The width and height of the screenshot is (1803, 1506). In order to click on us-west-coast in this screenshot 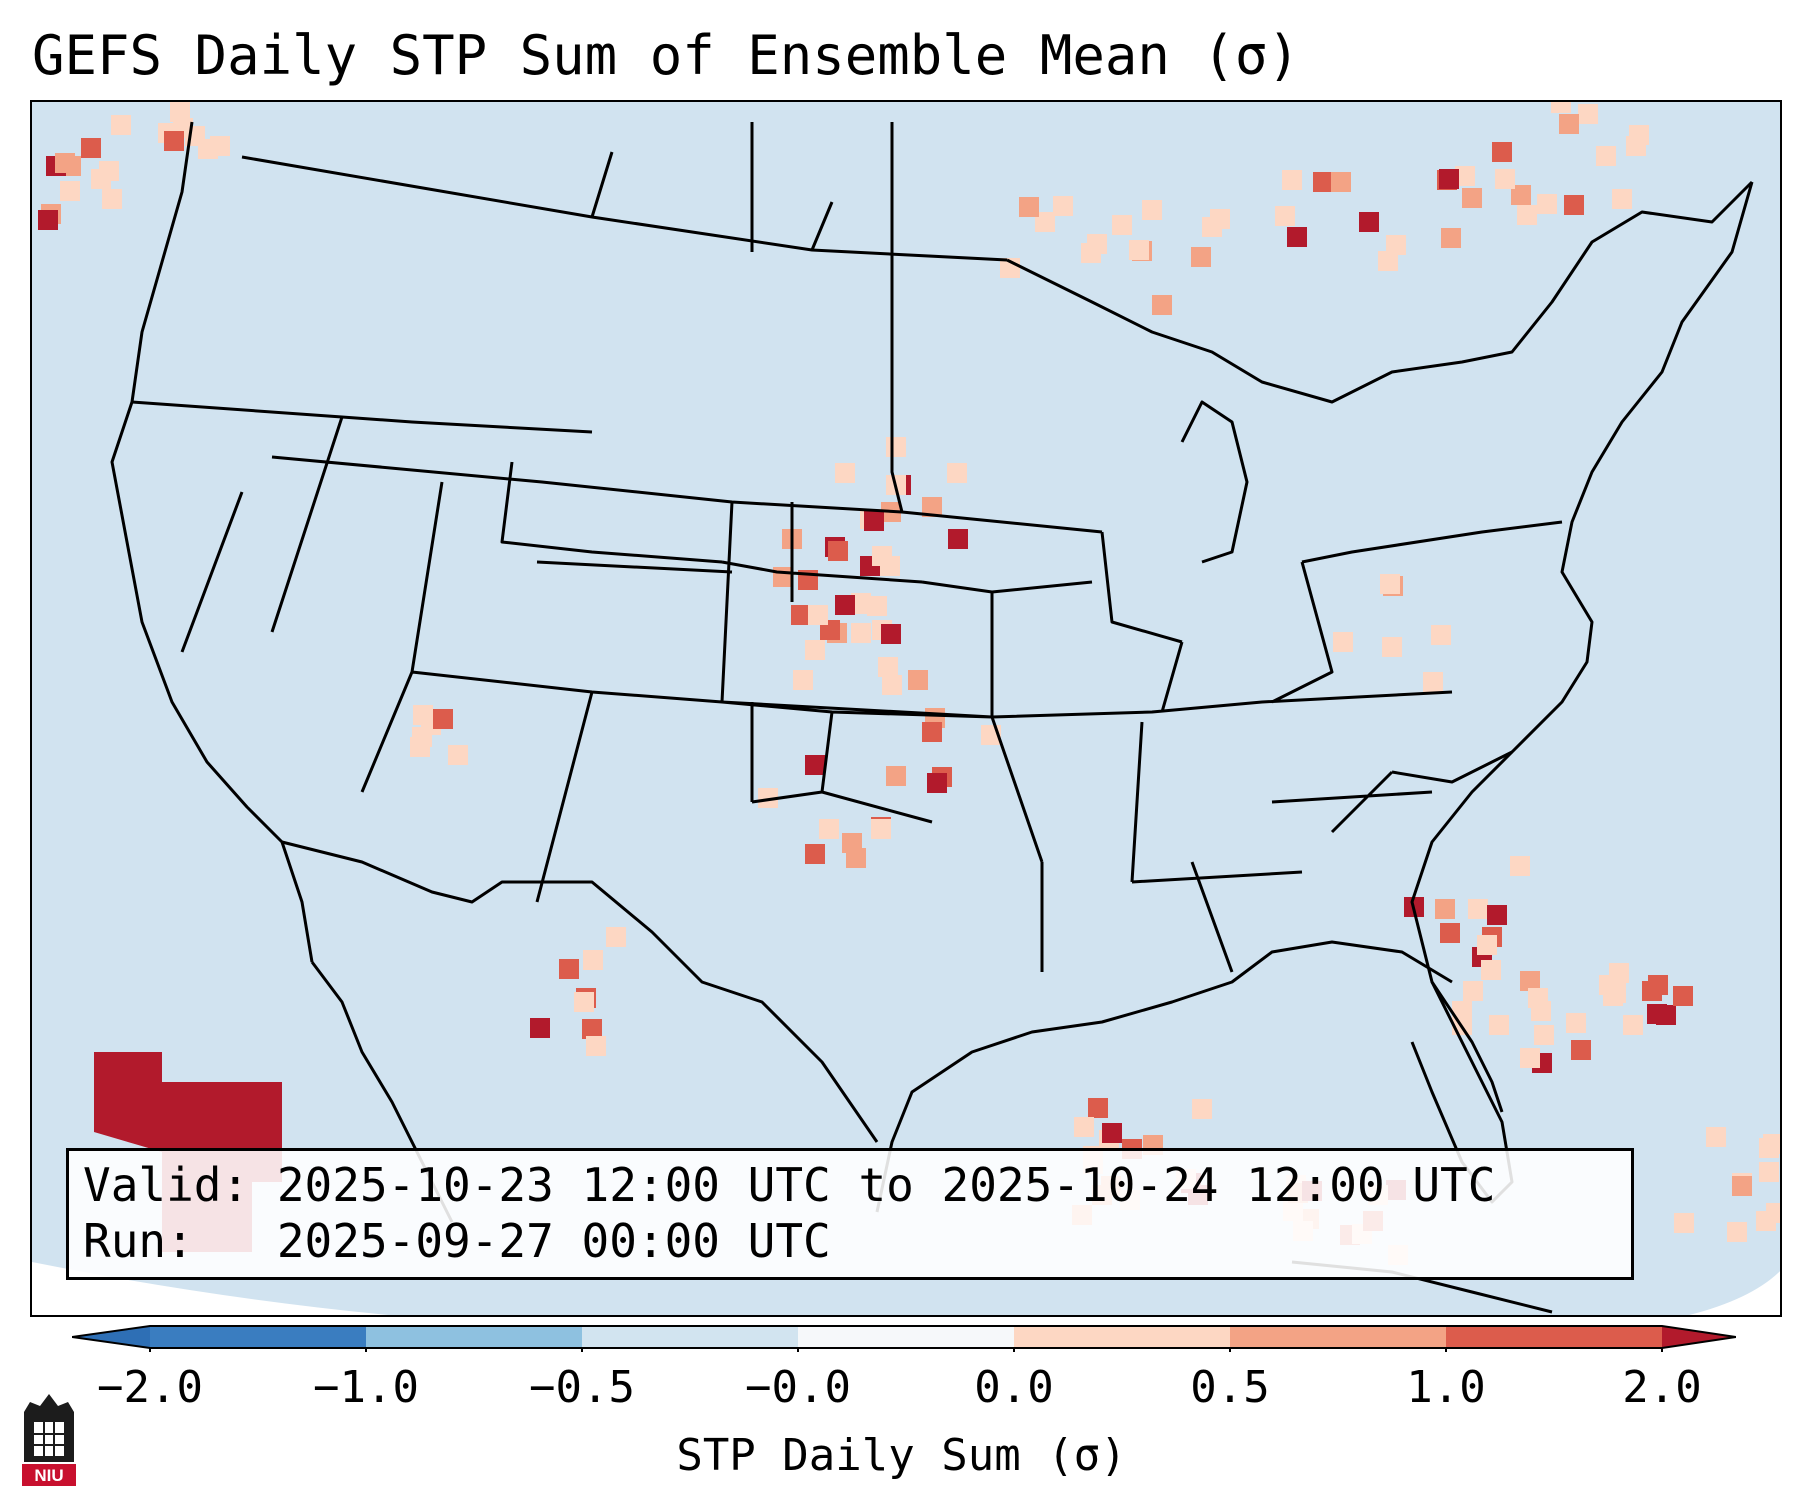, I will do `click(212, 542)`.